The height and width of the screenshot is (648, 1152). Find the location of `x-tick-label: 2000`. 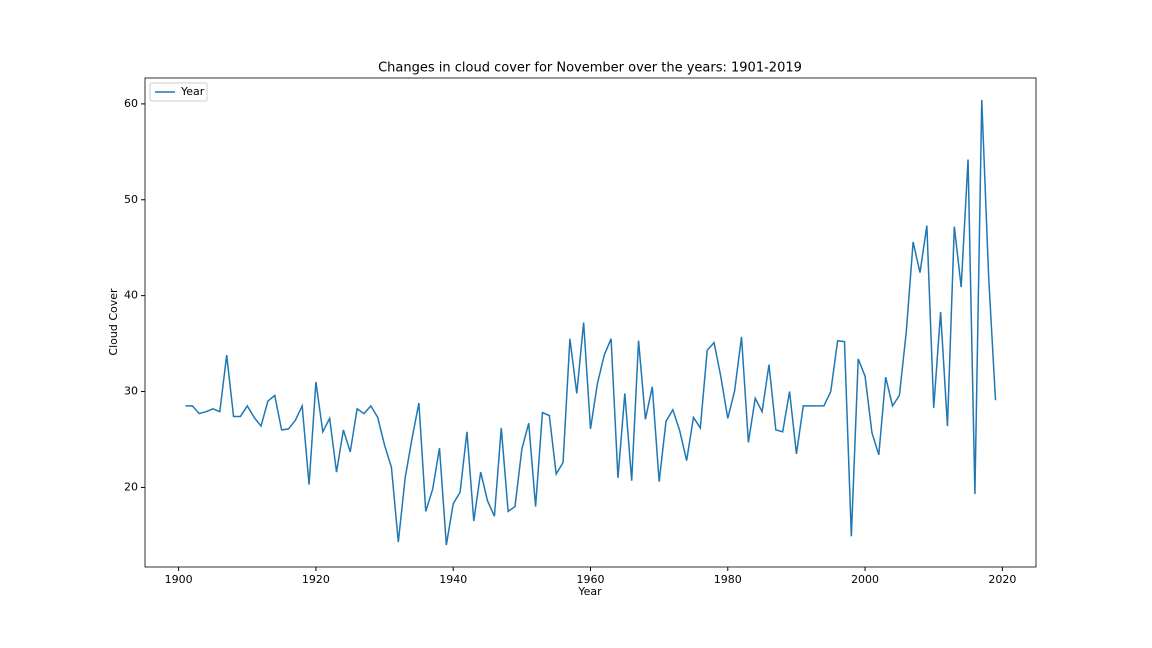

x-tick-label: 2000 is located at coordinates (865, 579).